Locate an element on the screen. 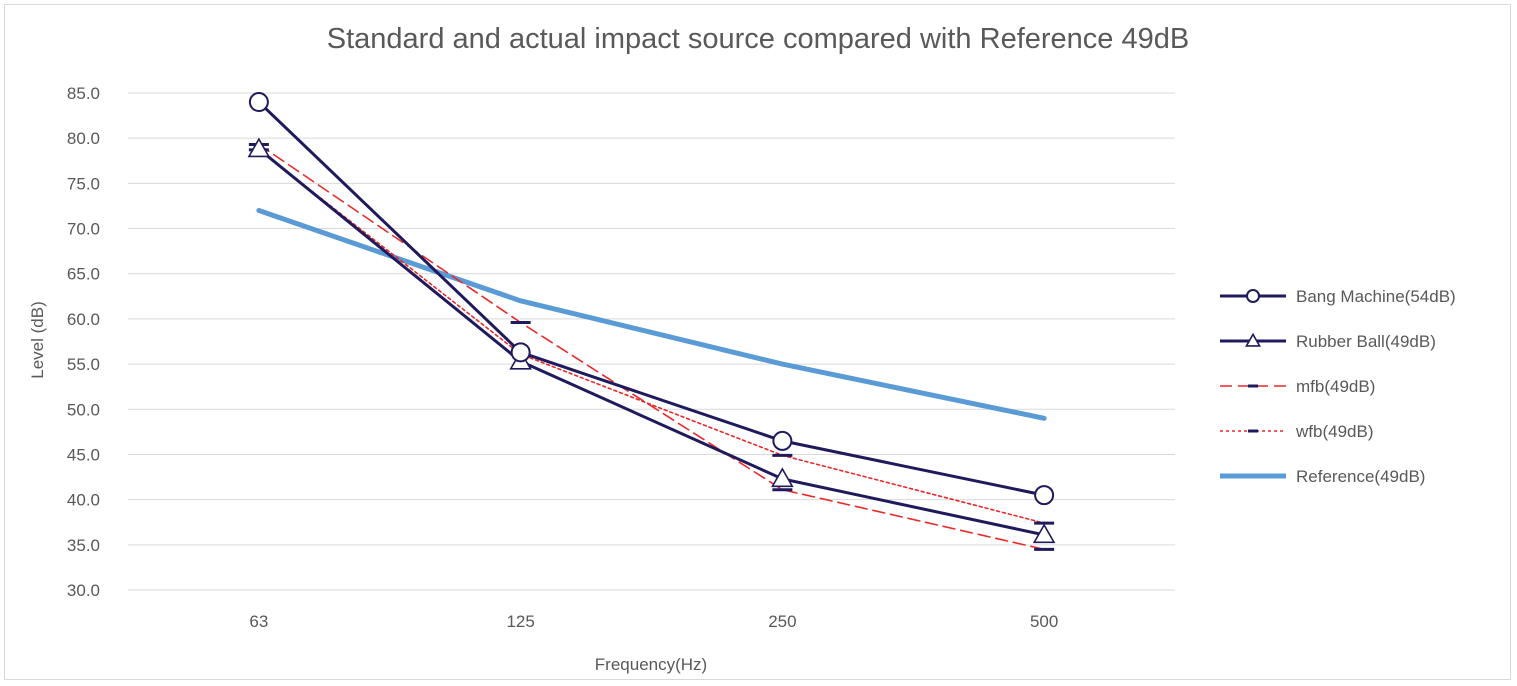  legend-item: Rubber Ball(49dB) is located at coordinates (1328, 341).